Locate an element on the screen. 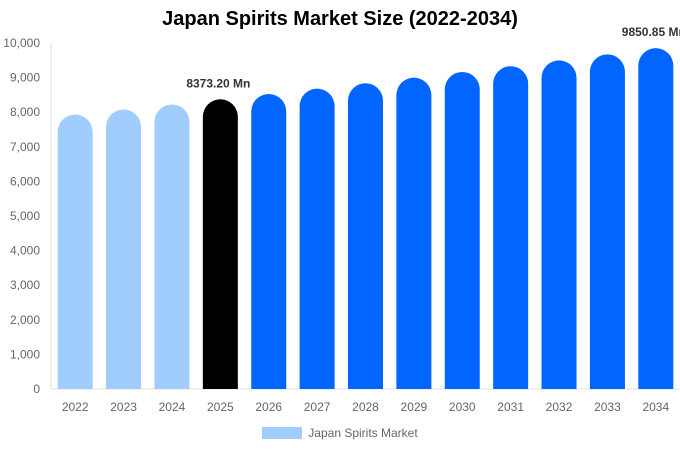 Image resolution: width=680 pixels, height=450 pixels. x-tick-label: 2031 is located at coordinates (510, 407).